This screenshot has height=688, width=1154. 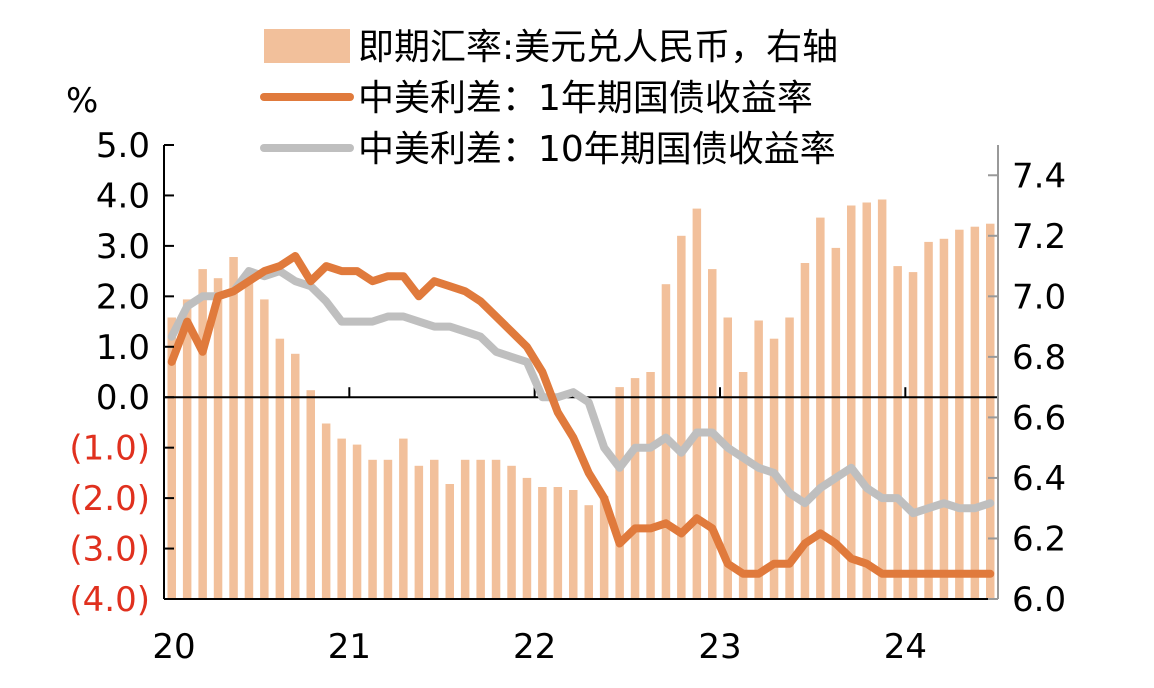 I want to click on left-tick-label: 2.0, so click(x=123, y=297).